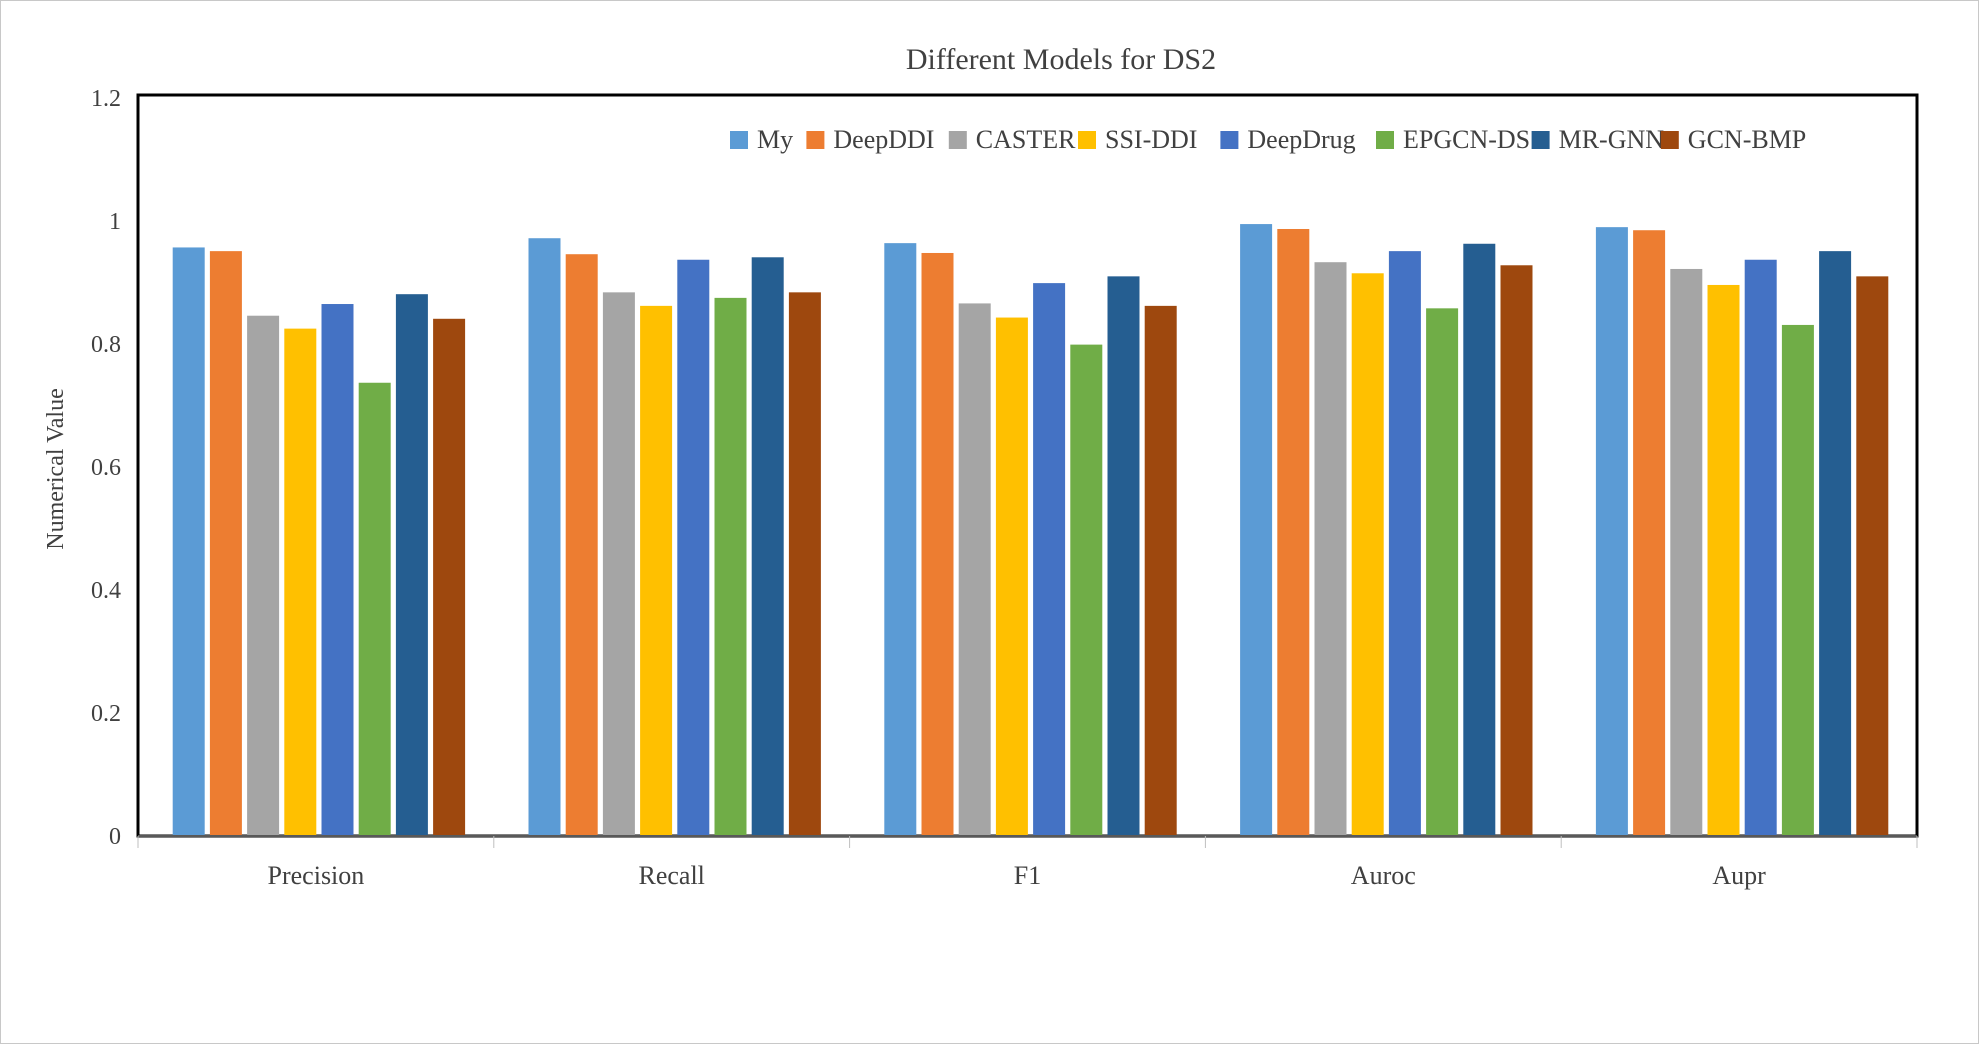 The width and height of the screenshot is (1979, 1044). Describe the element at coordinates (1612, 139) in the screenshot. I see `legend-label: MR-GNN` at that location.